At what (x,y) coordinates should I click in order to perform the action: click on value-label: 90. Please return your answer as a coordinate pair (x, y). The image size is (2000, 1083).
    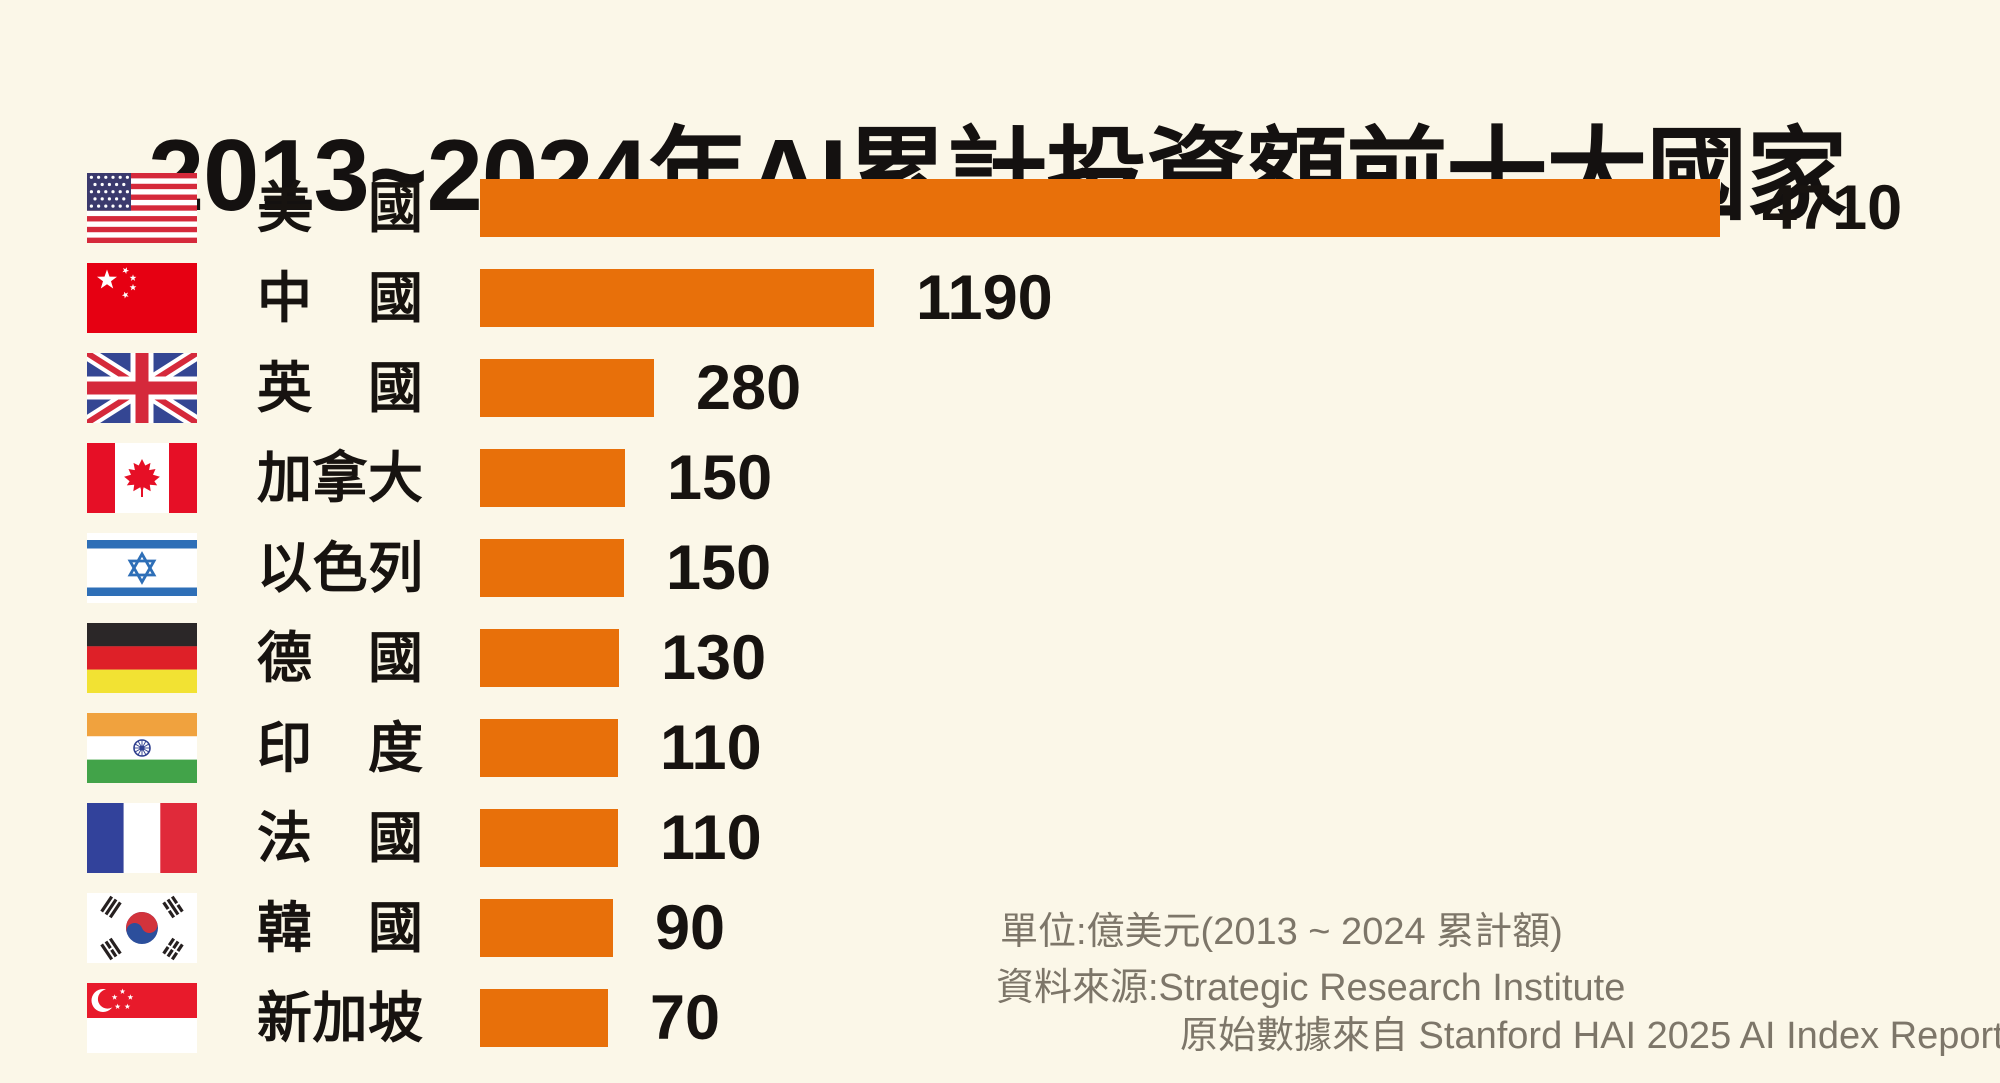
    Looking at the image, I should click on (690, 928).